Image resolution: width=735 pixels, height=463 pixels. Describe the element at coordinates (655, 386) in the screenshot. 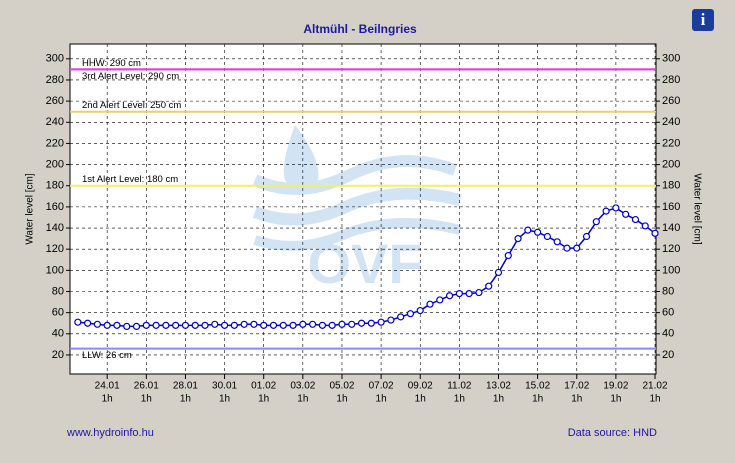

I see `x-tick-label: 21.02` at that location.